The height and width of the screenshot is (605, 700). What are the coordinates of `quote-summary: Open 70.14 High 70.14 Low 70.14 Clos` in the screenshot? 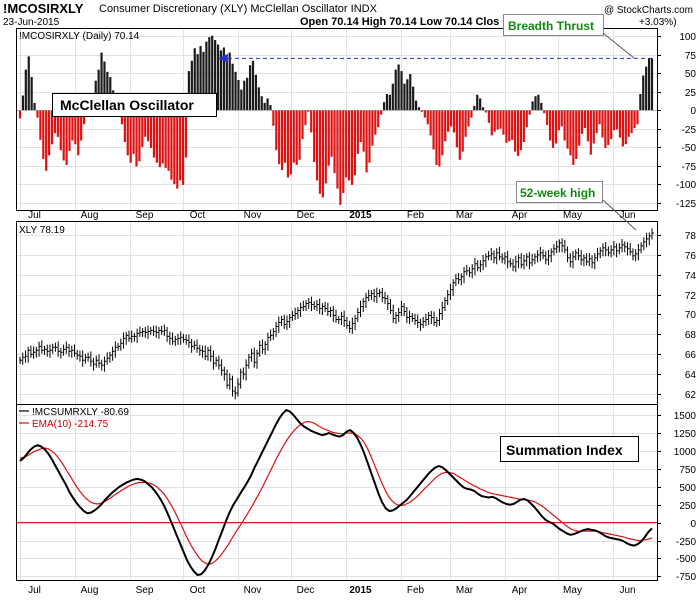 It's located at (399, 22).